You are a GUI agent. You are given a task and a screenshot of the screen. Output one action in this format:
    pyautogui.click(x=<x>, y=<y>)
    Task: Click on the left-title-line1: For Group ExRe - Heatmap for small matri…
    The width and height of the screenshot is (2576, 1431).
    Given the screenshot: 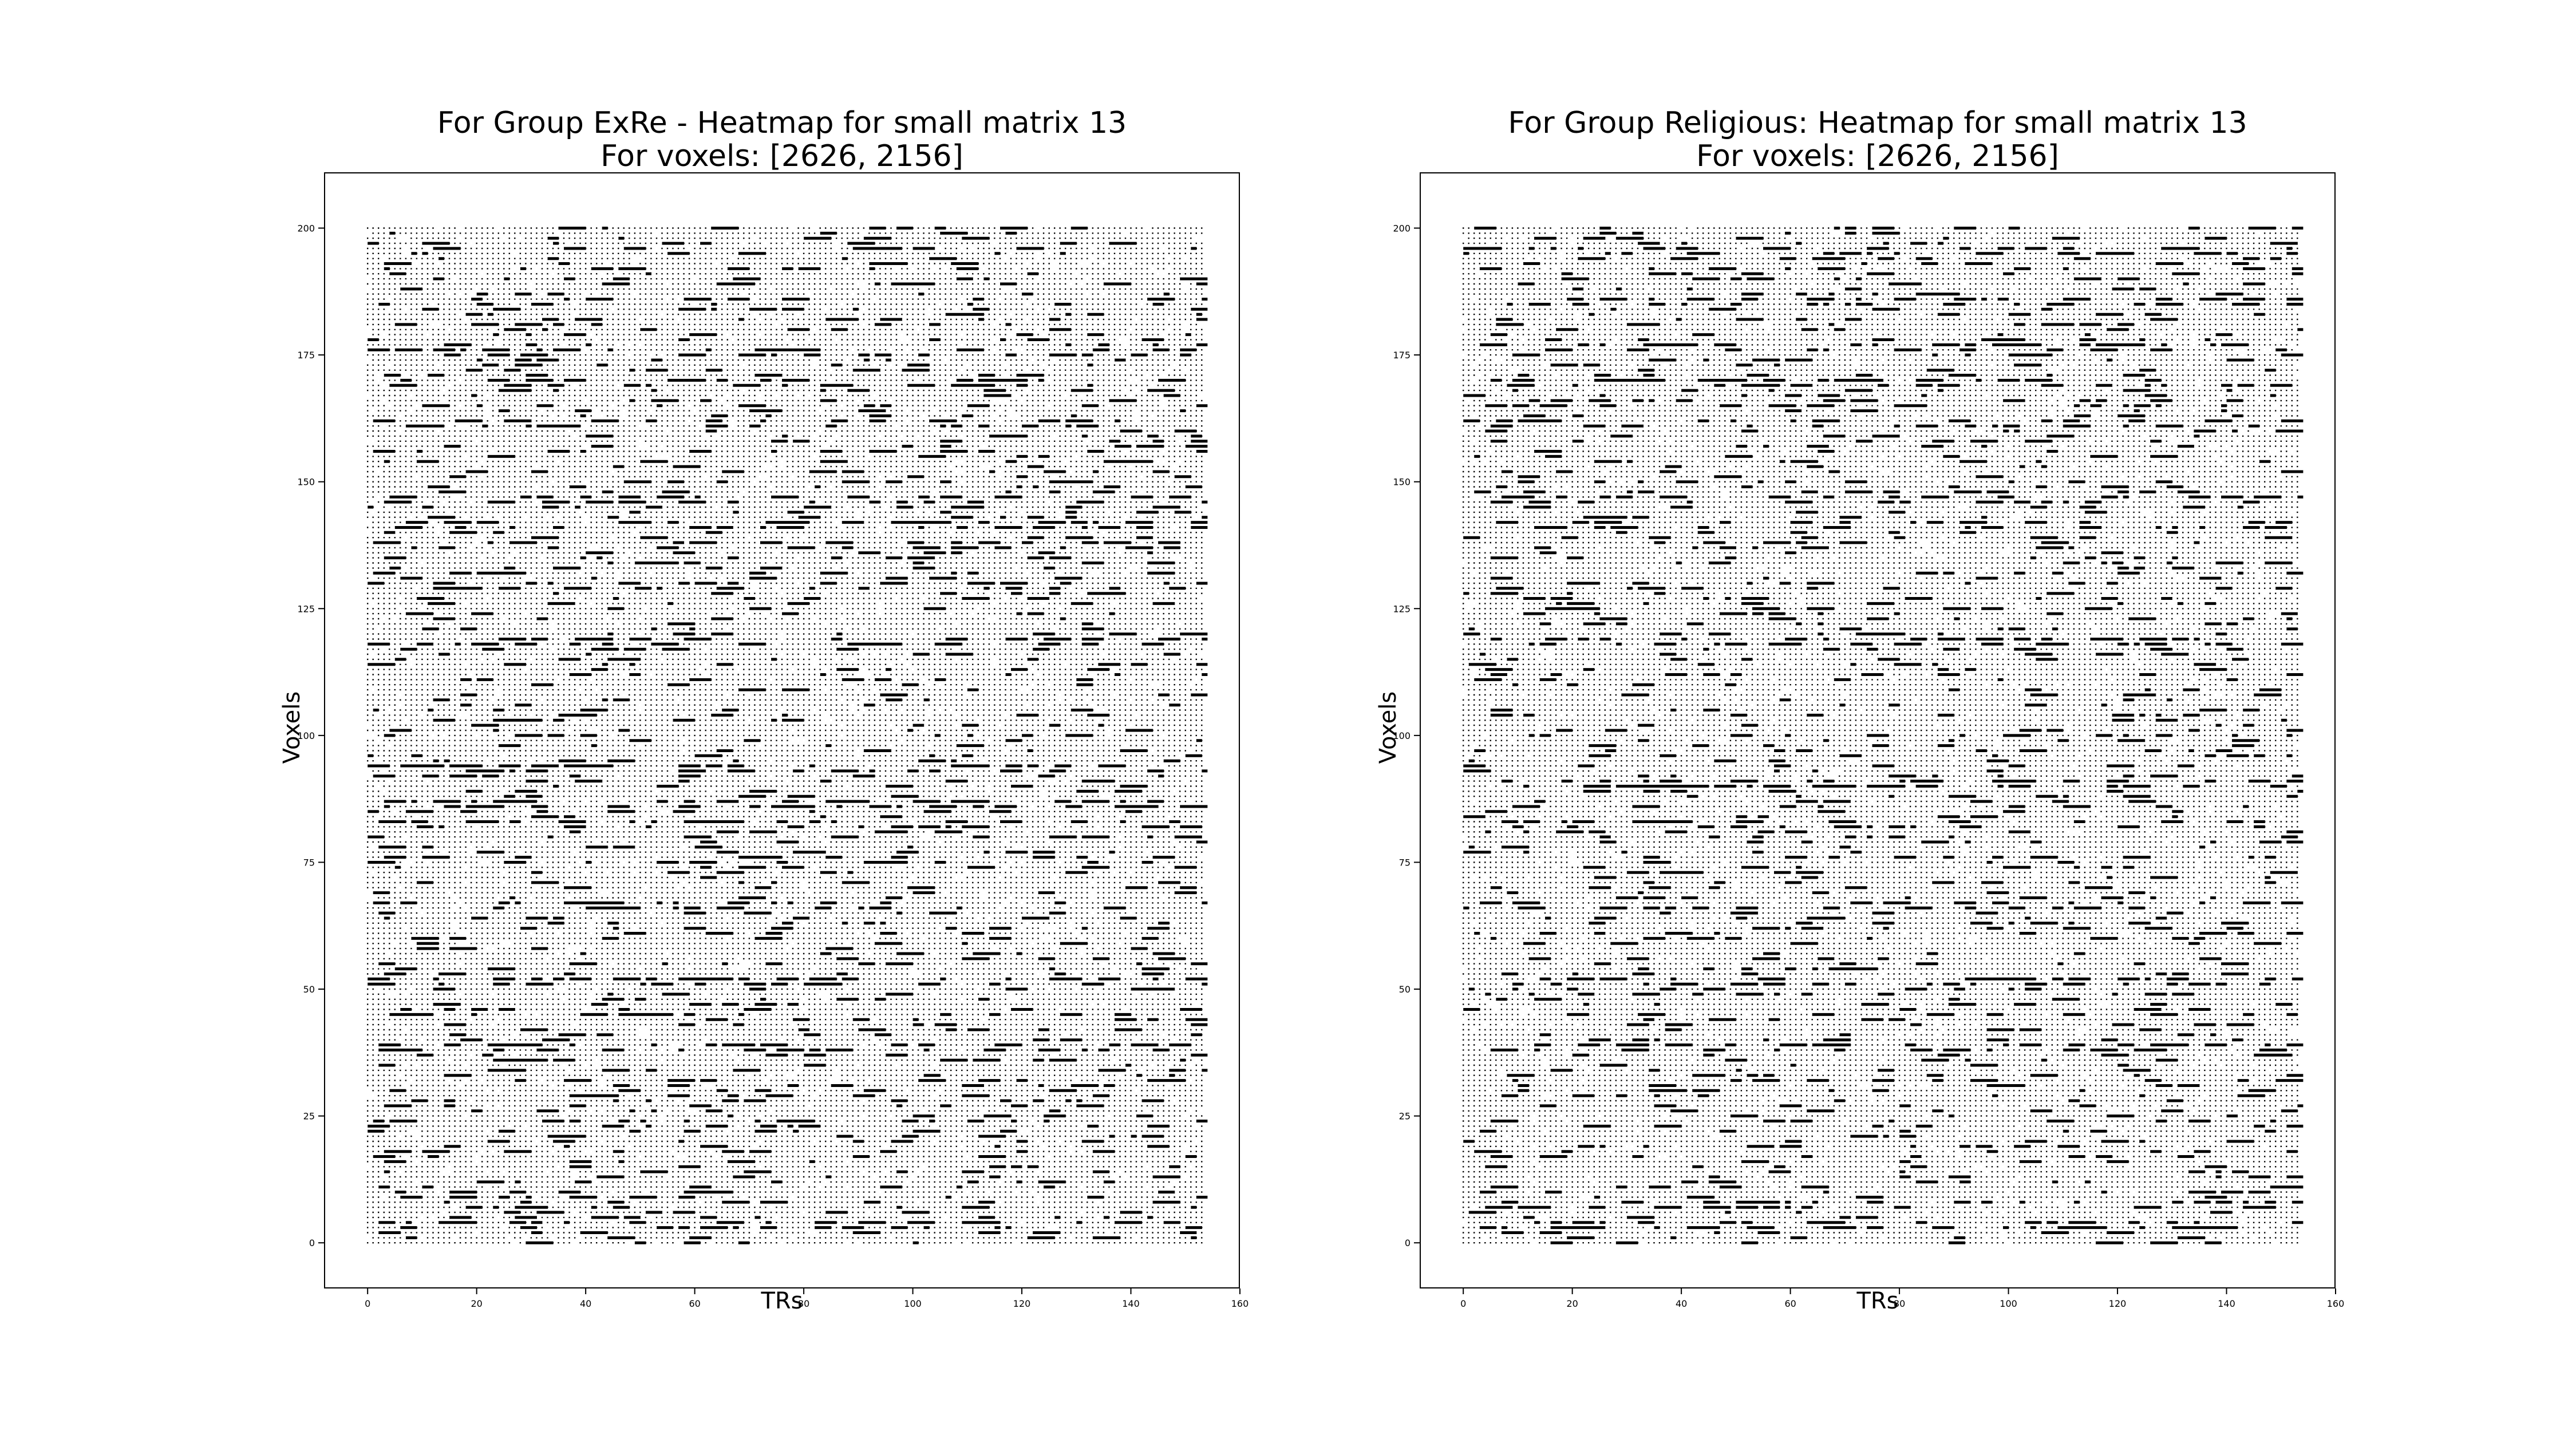 What is the action you would take?
    pyautogui.click(x=782, y=123)
    